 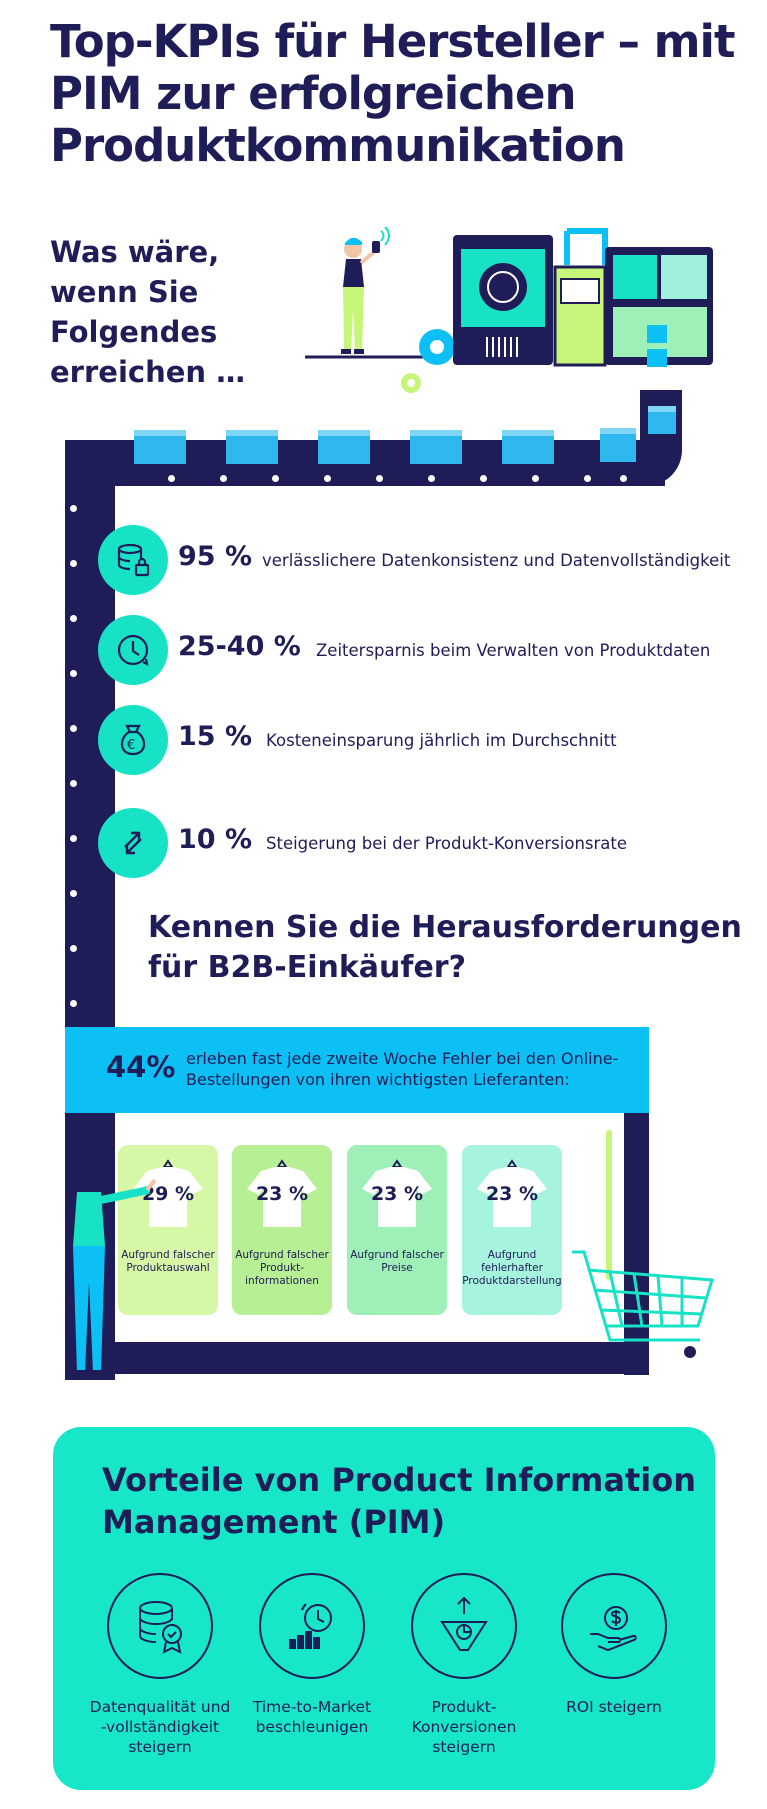 I want to click on clock-chart-icon, so click(x=312, y=1626).